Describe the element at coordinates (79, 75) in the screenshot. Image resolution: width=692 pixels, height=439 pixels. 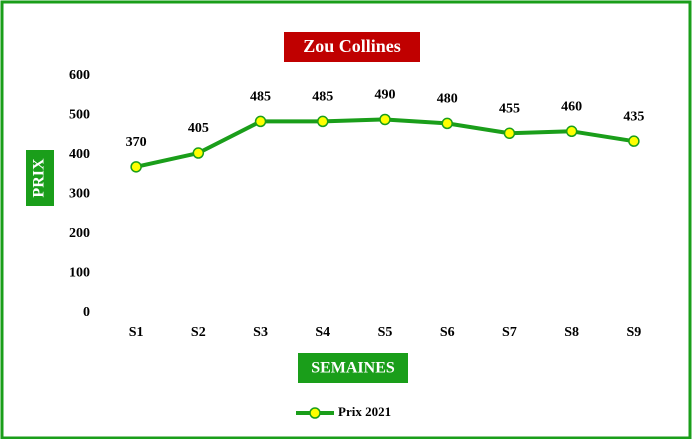
I see `y-tick-label: 600` at that location.